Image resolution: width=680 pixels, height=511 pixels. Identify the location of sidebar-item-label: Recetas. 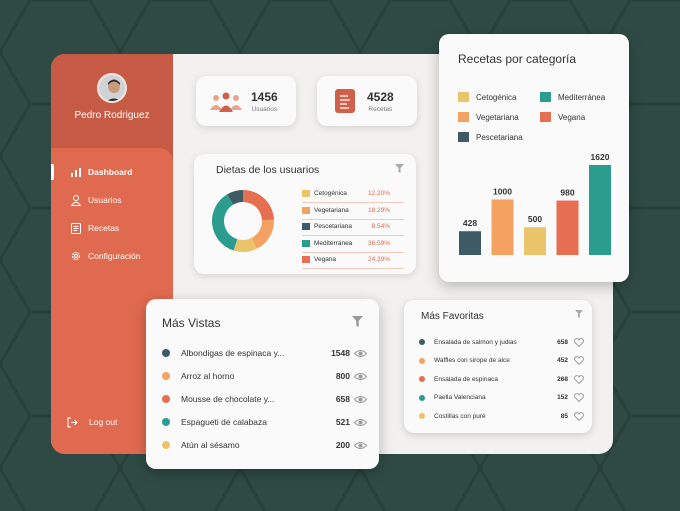
(104, 228).